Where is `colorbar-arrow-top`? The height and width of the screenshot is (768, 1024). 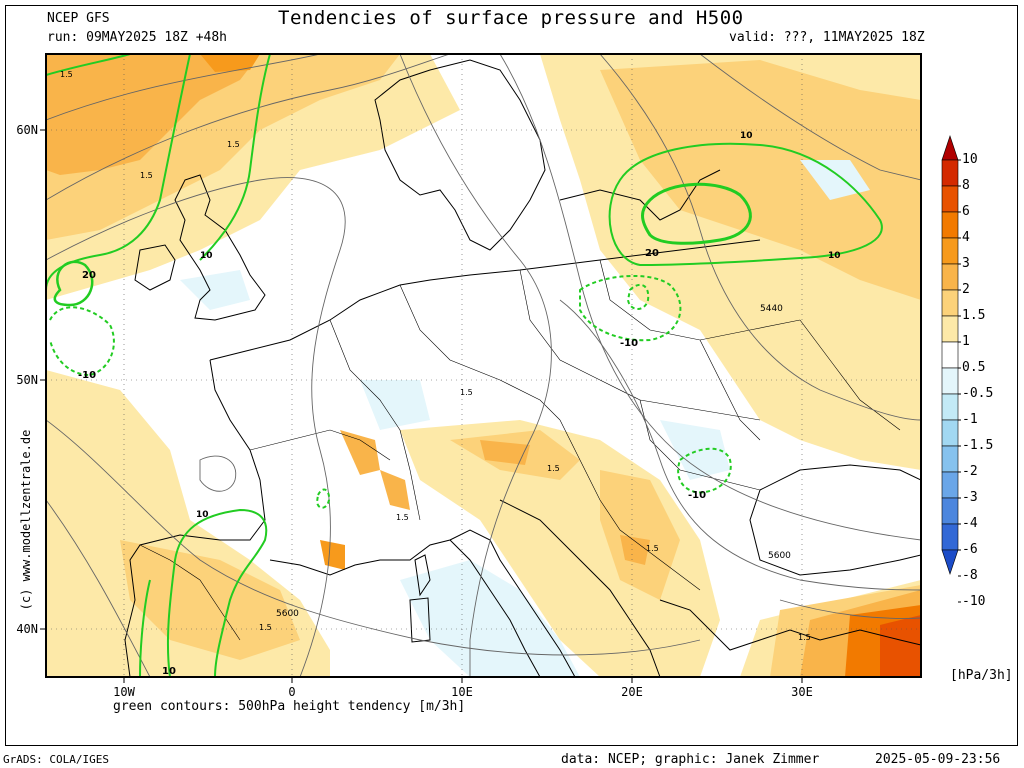 colorbar-arrow-top is located at coordinates (950, 148).